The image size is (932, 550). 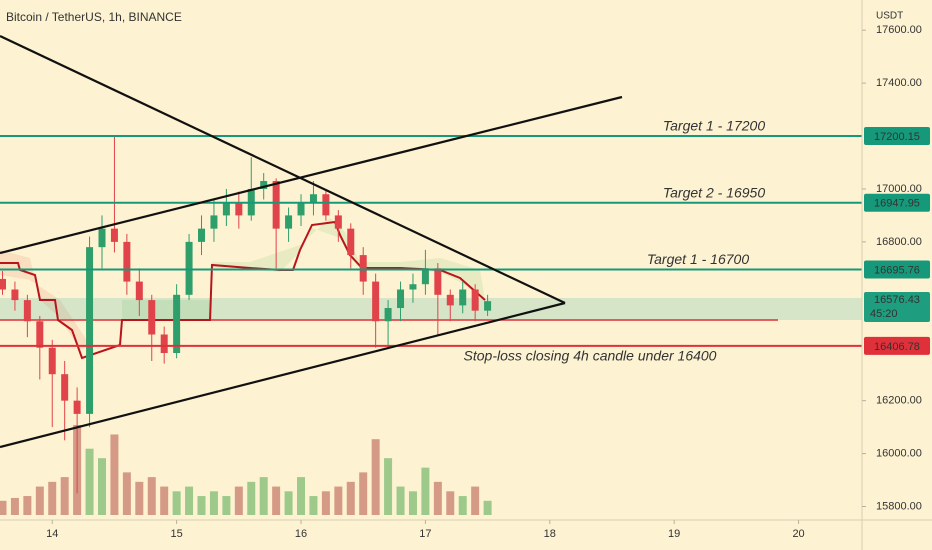 What do you see at coordinates (899, 242) in the screenshot?
I see `y-tick-label: 16800.00` at bounding box center [899, 242].